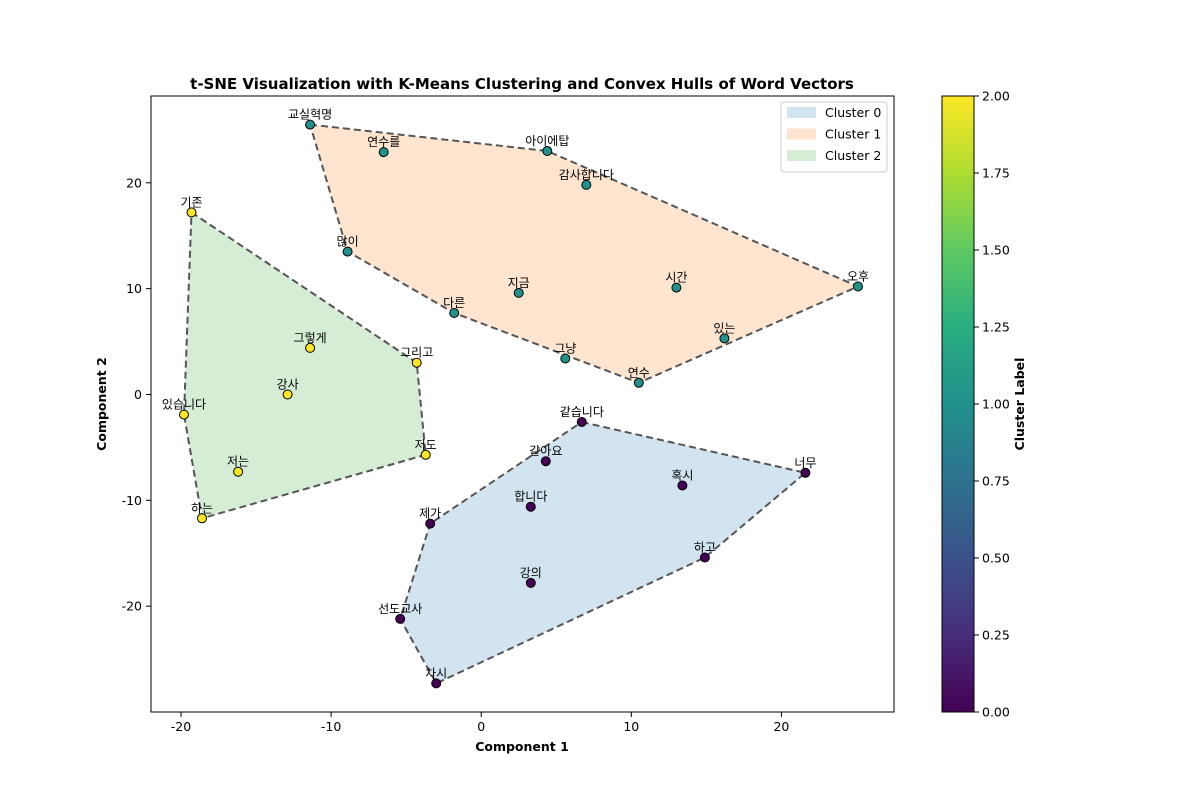 The image size is (1200, 804). What do you see at coordinates (545, 451) in the screenshot?
I see `data-point-label: 같아요` at bounding box center [545, 451].